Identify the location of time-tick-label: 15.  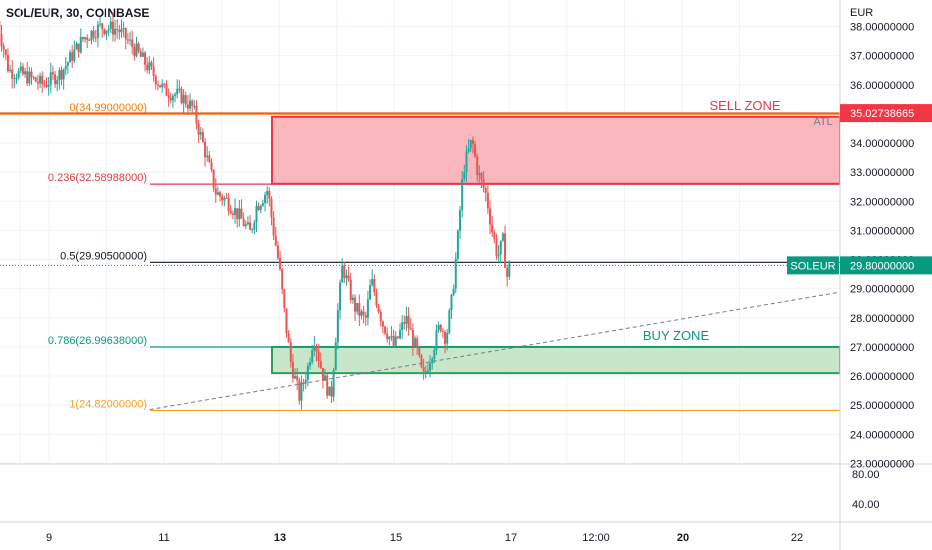
(396, 538).